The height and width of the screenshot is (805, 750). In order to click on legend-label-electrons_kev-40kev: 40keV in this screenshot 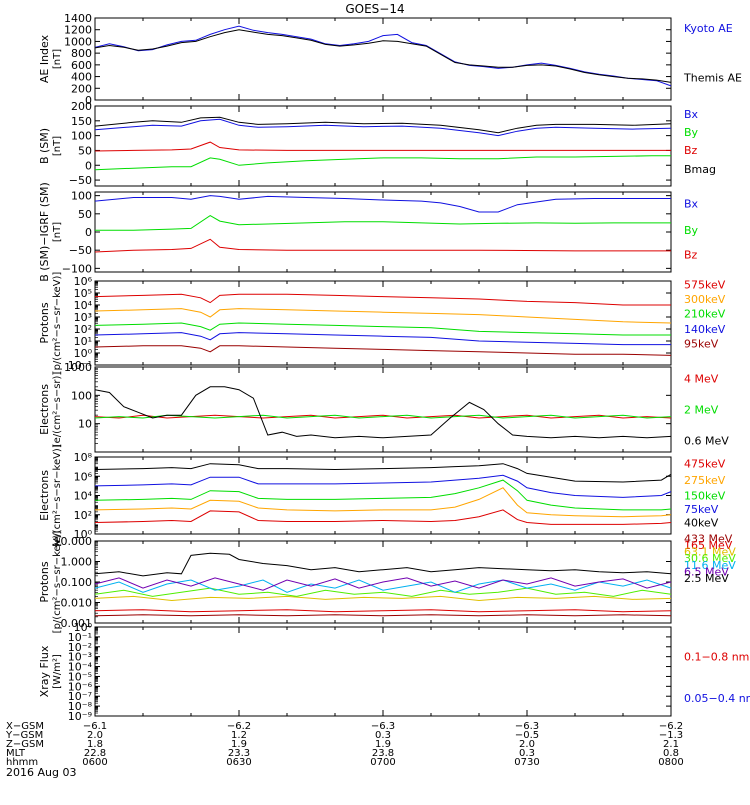, I will do `click(701, 522)`.